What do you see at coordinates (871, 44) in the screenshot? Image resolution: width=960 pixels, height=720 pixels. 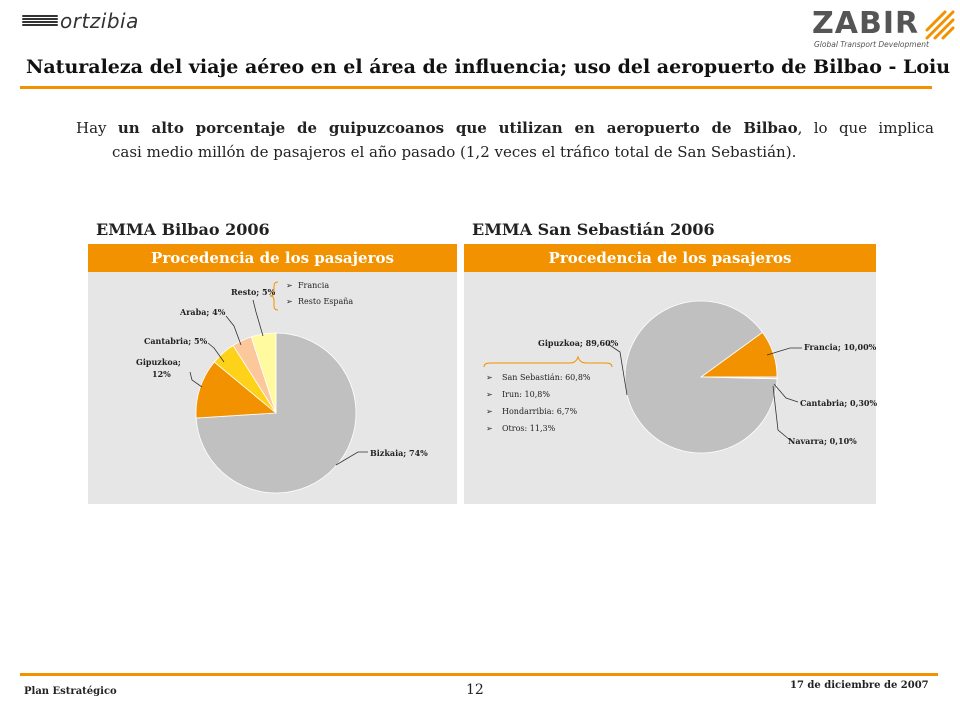 I see `zabir-tagline: Global Transport Development` at bounding box center [871, 44].